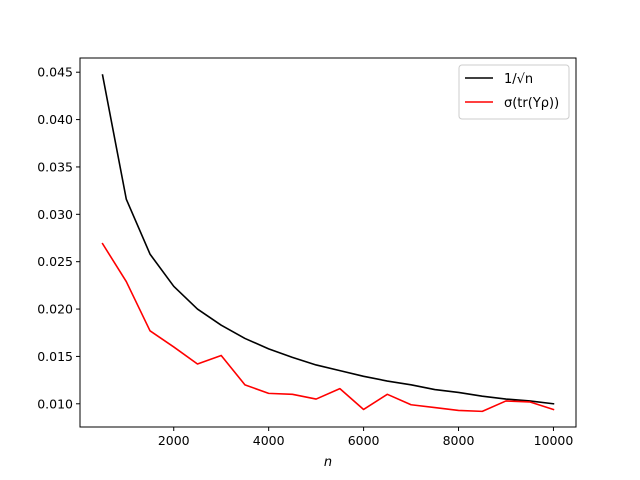 The height and width of the screenshot is (480, 640). What do you see at coordinates (554, 440) in the screenshot?
I see `x-tick-label: 10000` at bounding box center [554, 440].